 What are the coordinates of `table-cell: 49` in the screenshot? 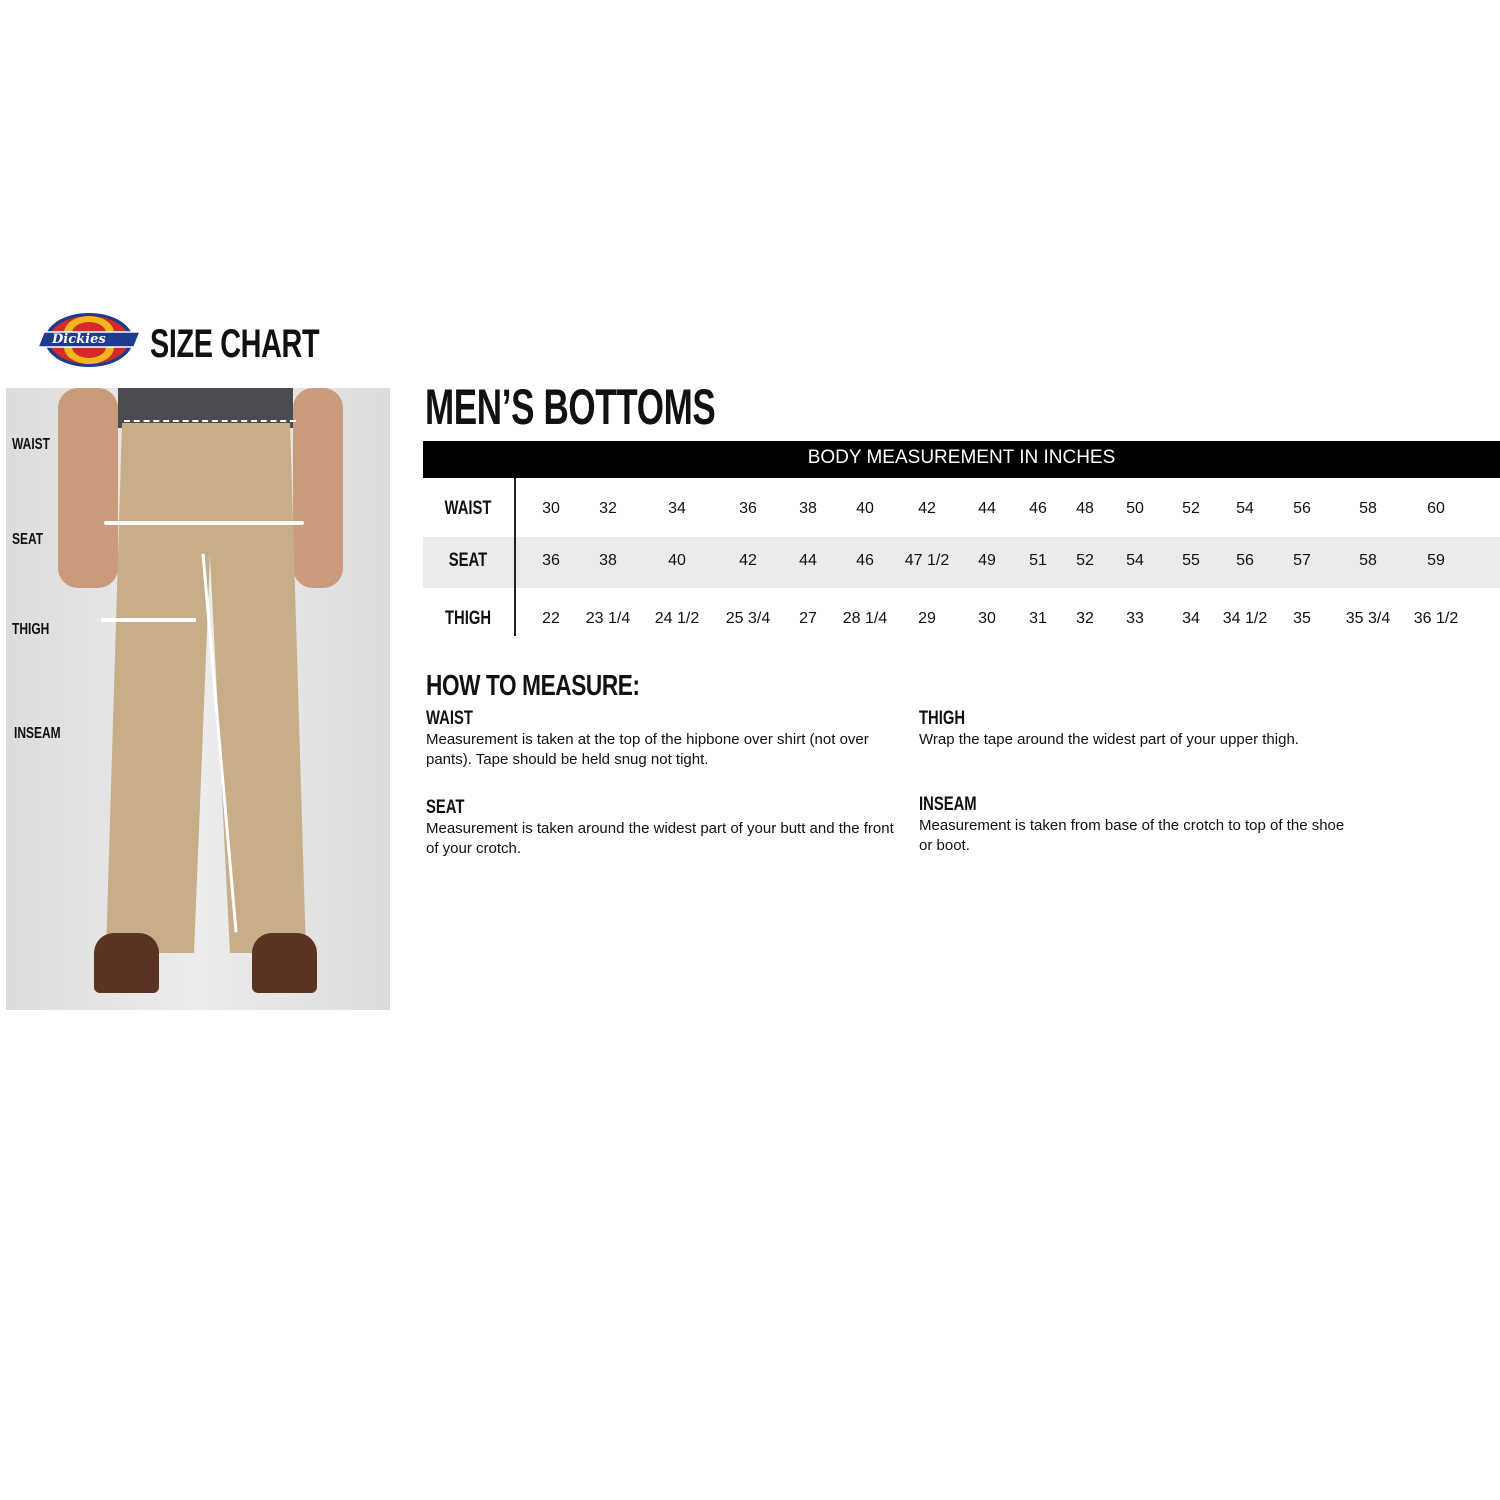 It's located at (987, 560).